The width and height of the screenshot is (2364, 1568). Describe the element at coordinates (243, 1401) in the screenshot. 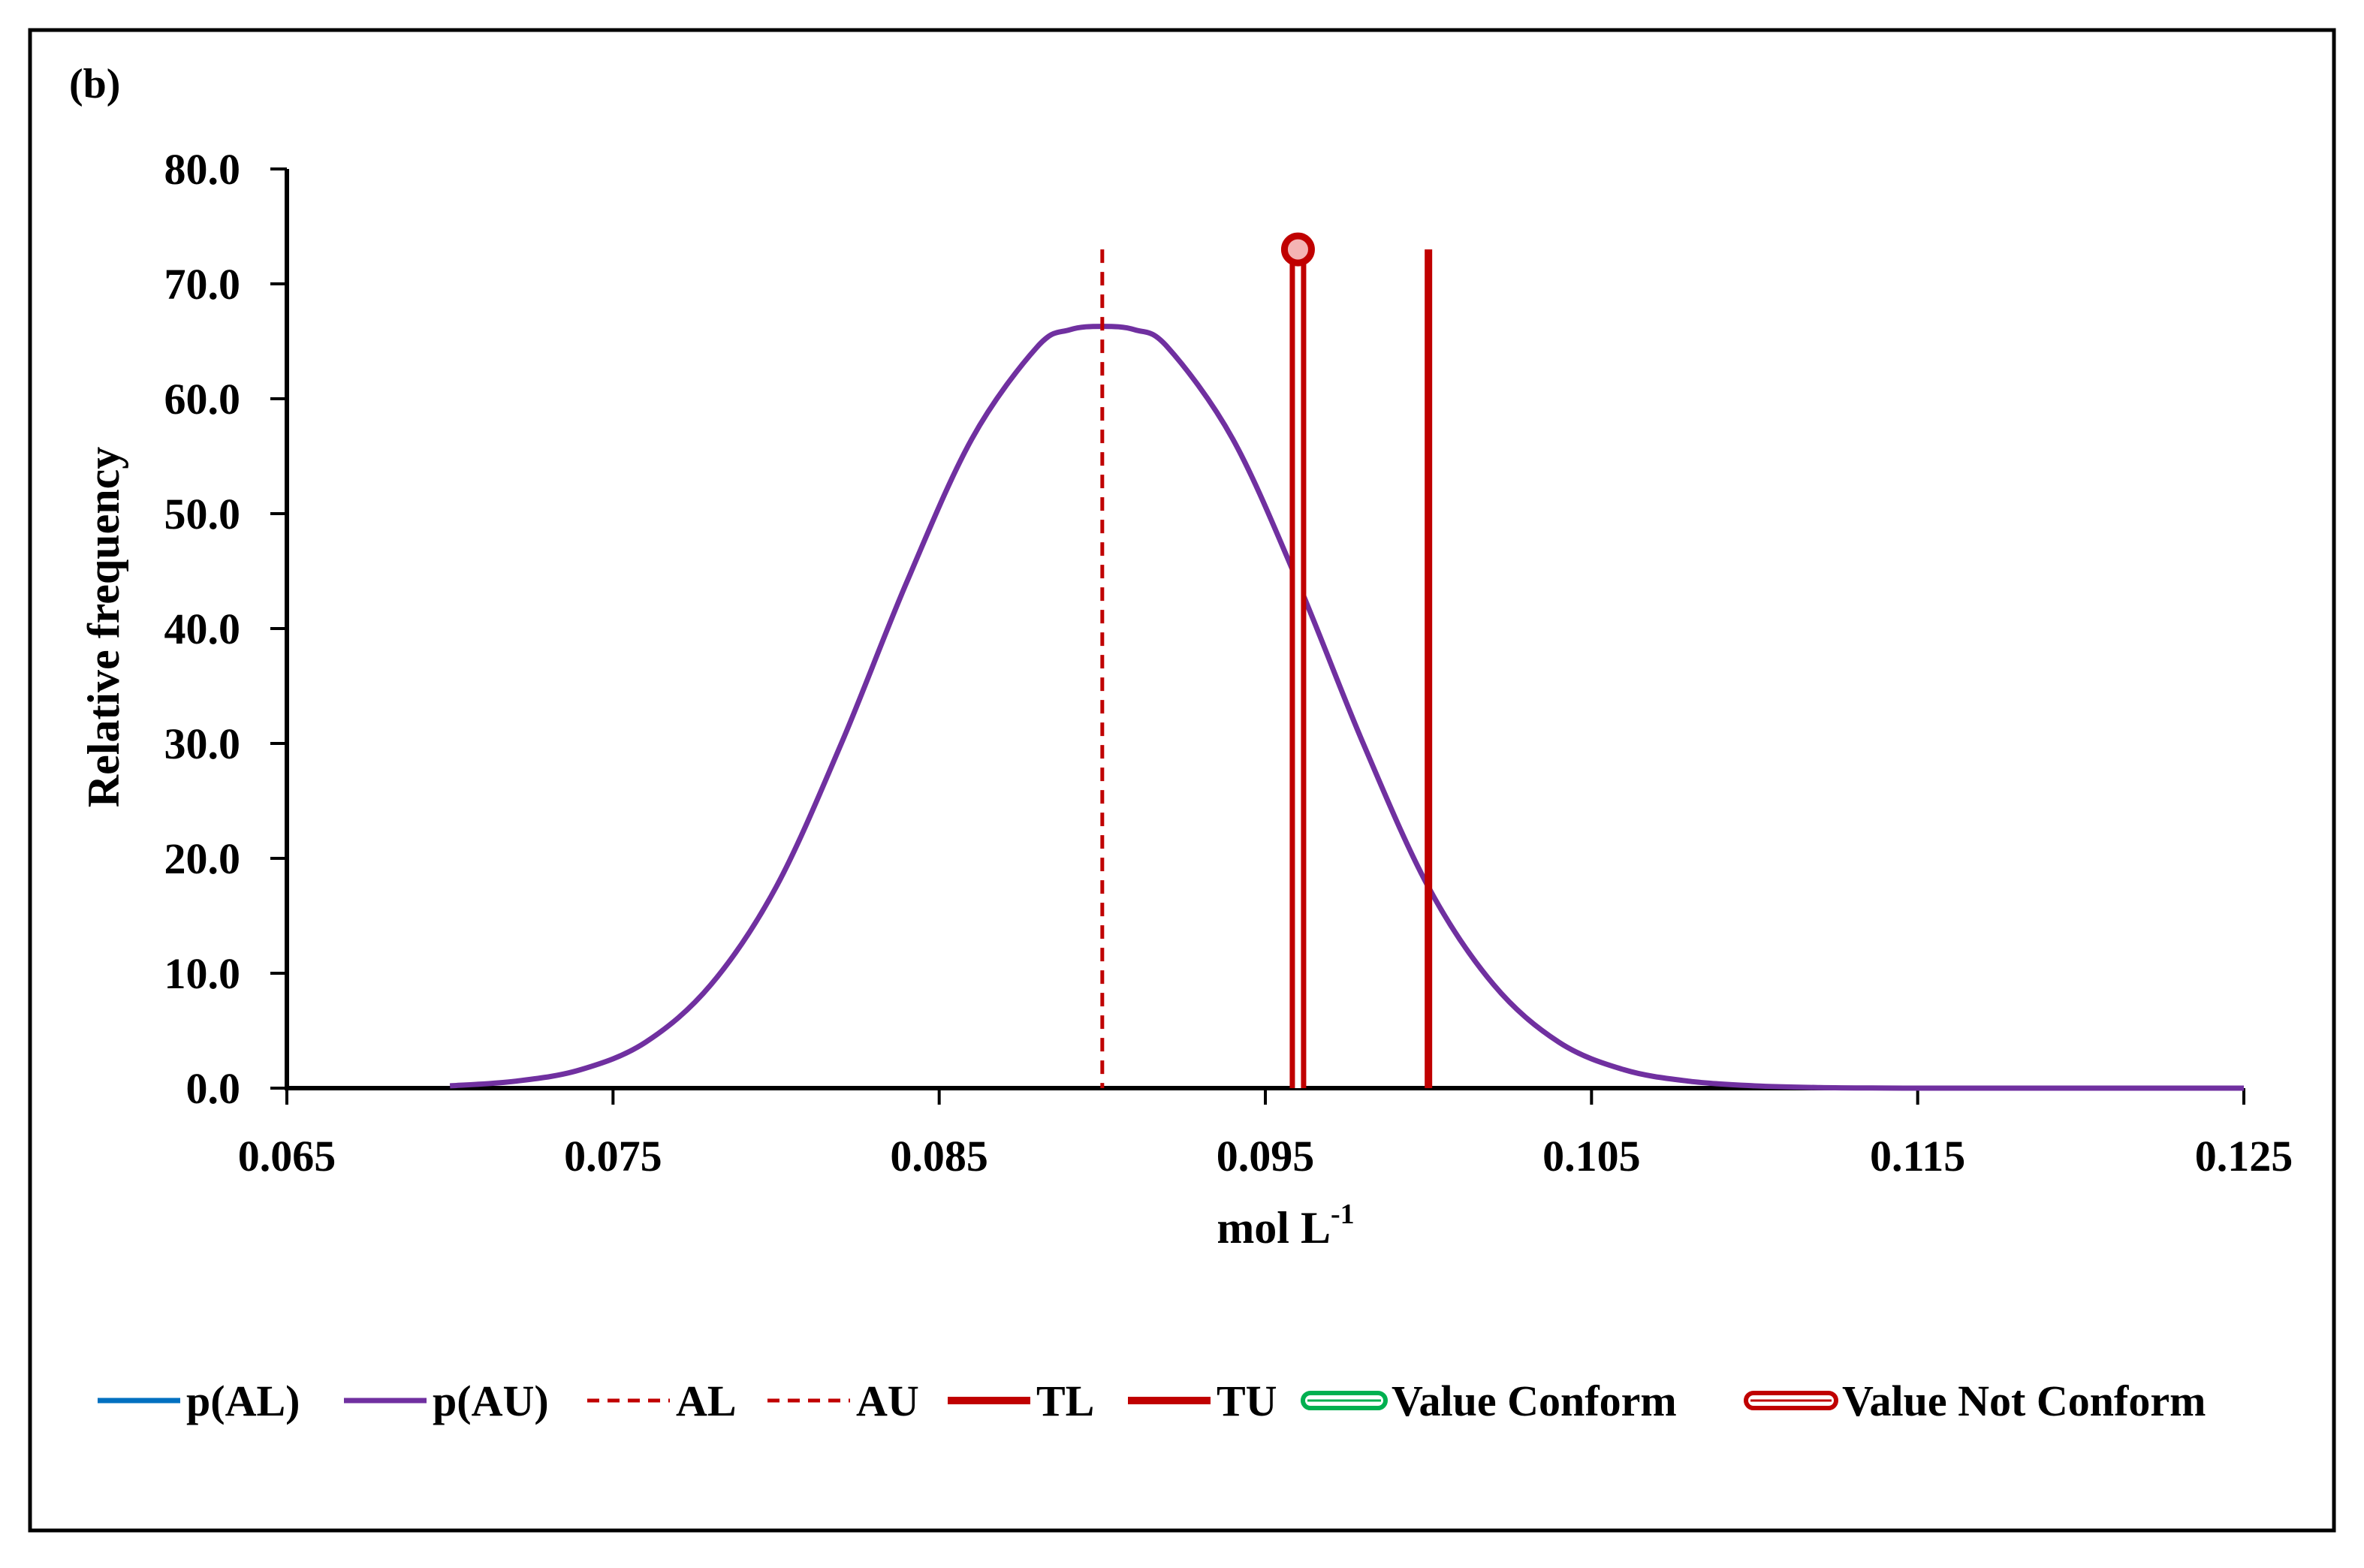

I see `legend-label: p(AL)` at that location.